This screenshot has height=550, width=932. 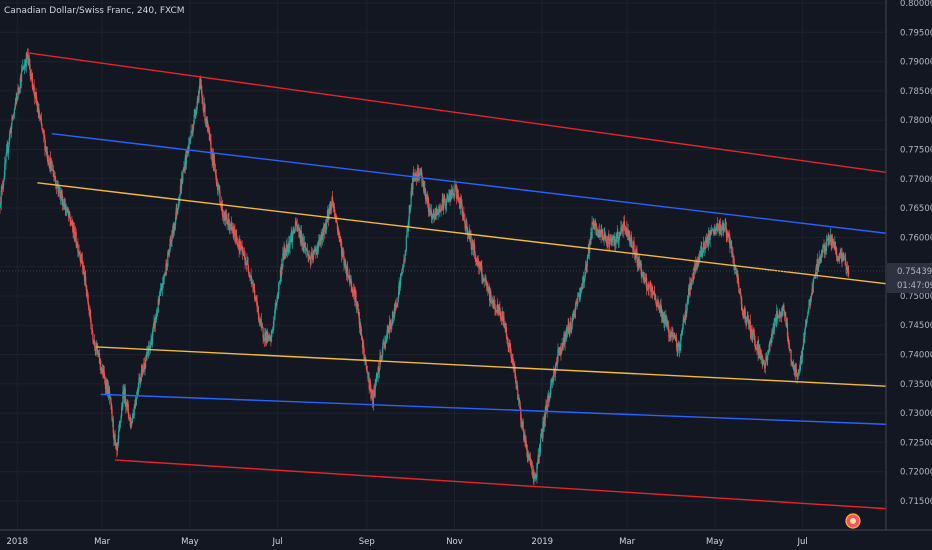 I want to click on red-channel-line, so click(x=501, y=484).